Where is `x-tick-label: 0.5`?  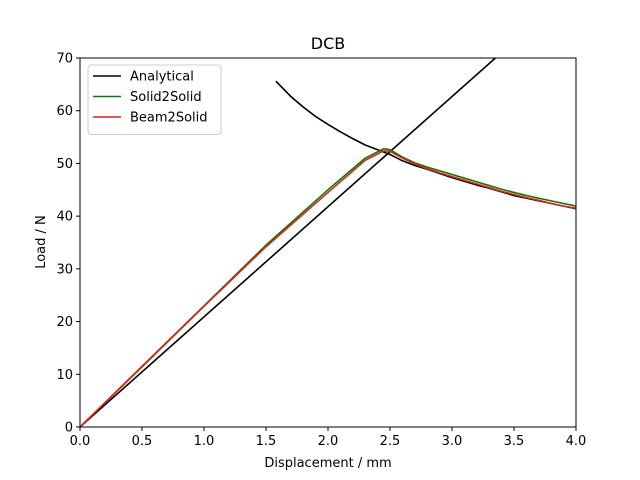
x-tick-label: 0.5 is located at coordinates (142, 441).